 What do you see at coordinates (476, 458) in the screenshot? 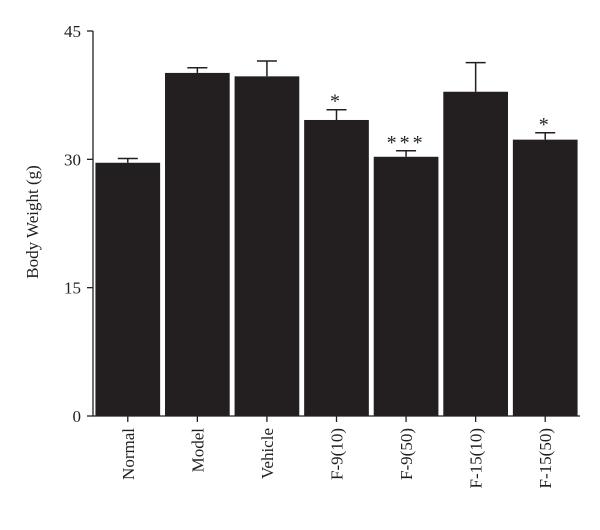
I see `x-tick-label: F-15(10)` at bounding box center [476, 458].